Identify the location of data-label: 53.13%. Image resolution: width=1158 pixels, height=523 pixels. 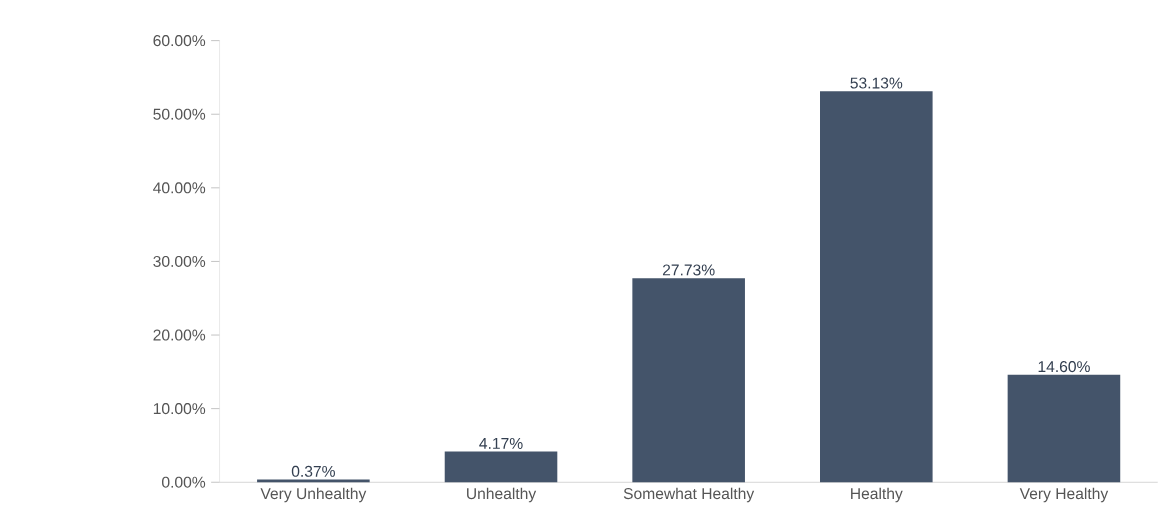
(876, 83).